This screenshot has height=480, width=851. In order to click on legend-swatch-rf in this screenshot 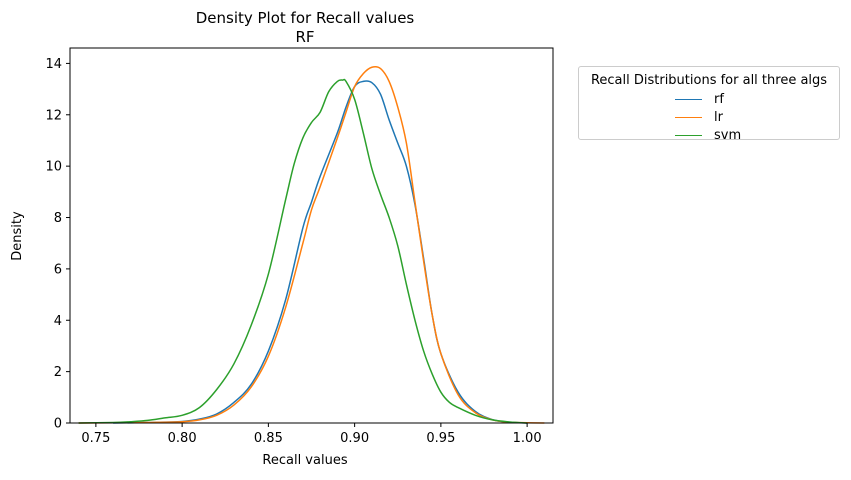, I will do `click(688, 99)`.